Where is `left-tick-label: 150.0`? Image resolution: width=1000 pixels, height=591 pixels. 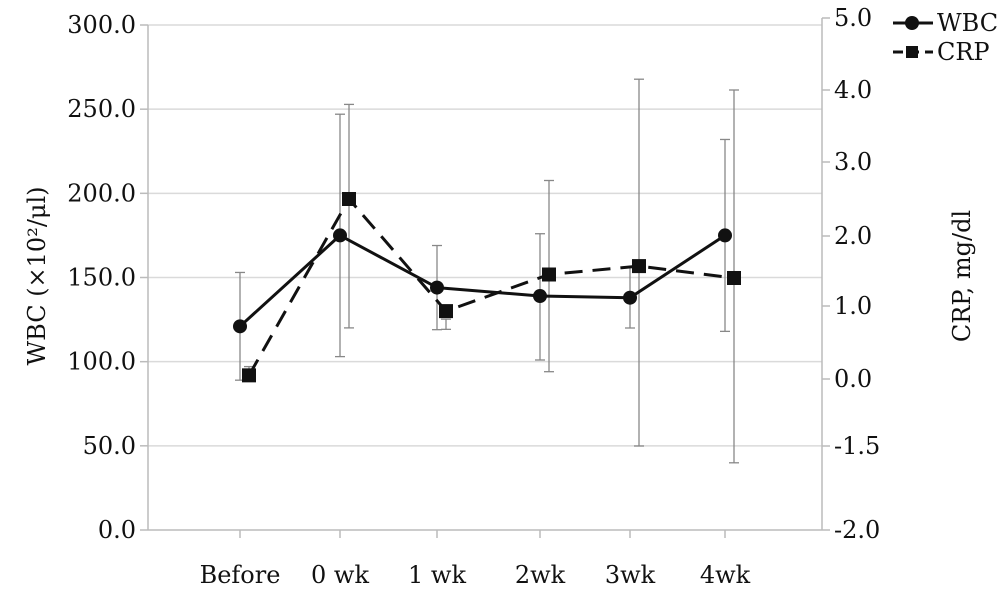
left-tick-label: 150.0 is located at coordinates (101, 278).